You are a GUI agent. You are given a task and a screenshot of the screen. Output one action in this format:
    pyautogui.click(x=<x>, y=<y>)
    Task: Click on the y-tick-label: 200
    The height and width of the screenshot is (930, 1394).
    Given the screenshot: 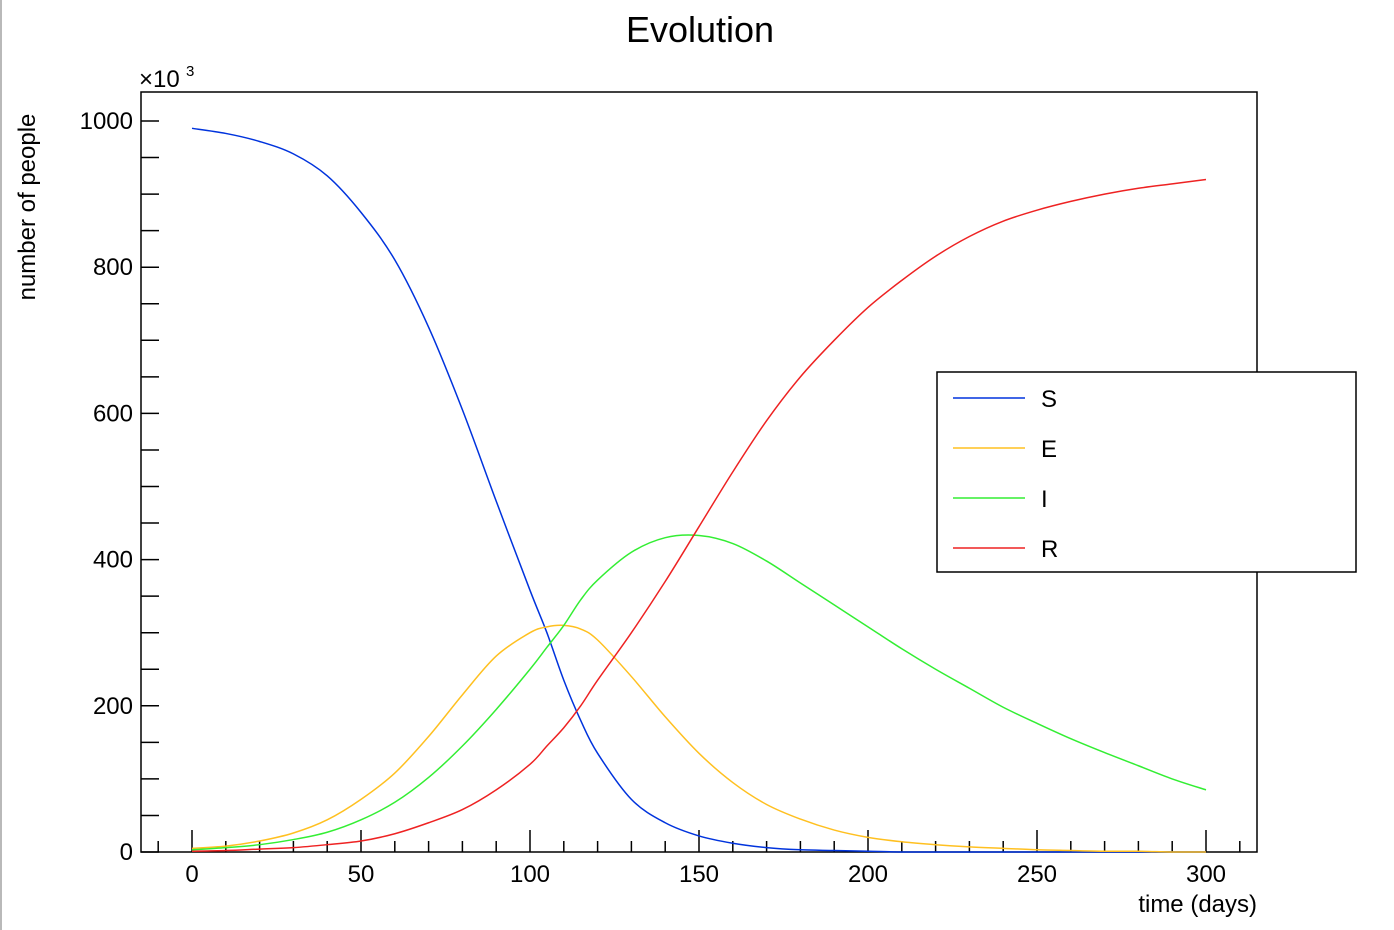 What is the action you would take?
    pyautogui.click(x=113, y=706)
    